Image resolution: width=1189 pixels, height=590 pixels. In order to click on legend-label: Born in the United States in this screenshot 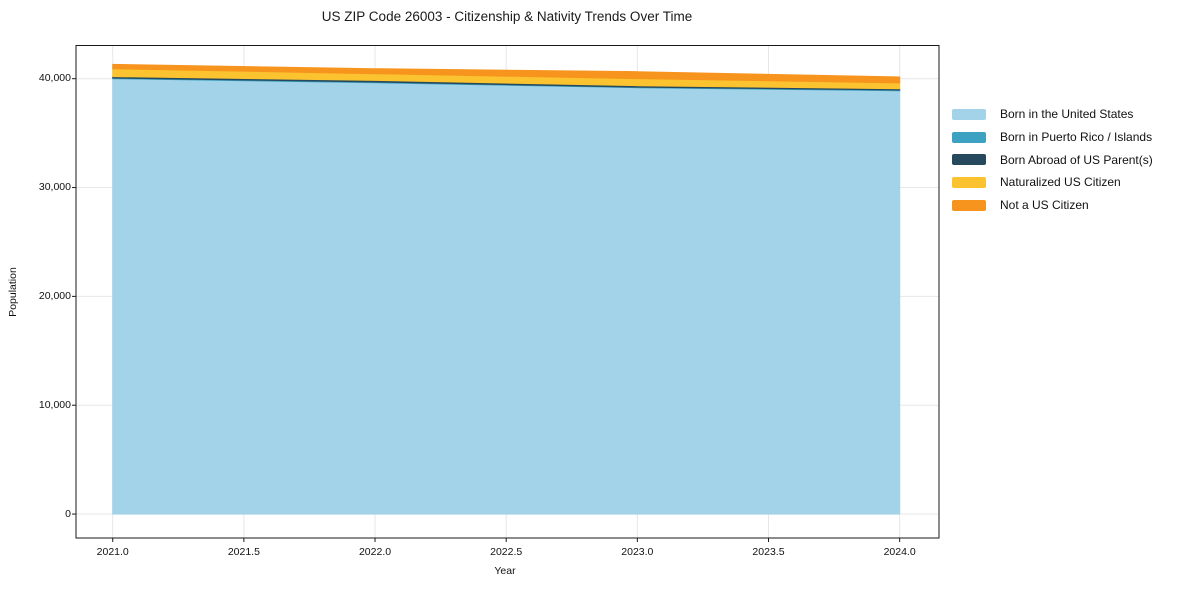, I will do `click(1067, 114)`.